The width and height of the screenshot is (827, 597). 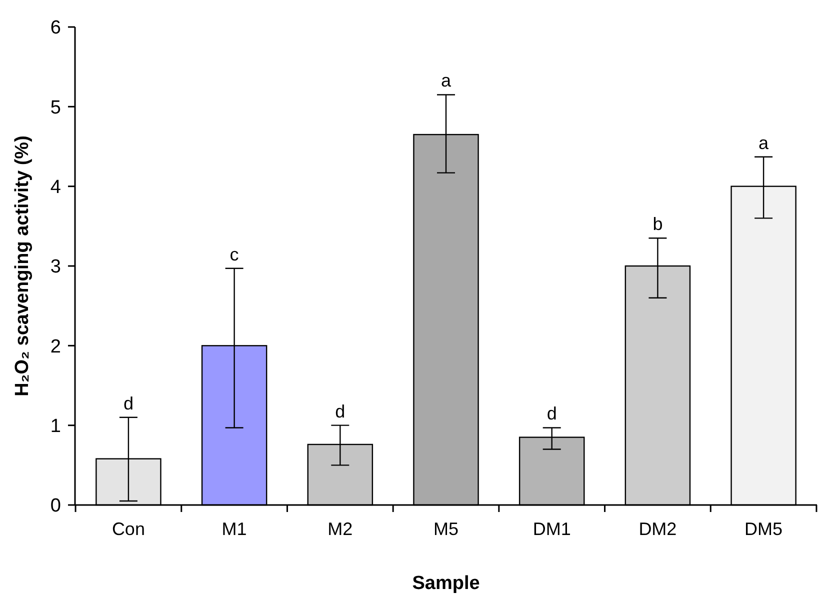 What do you see at coordinates (55, 426) in the screenshot?
I see `y-tick-label: 1` at bounding box center [55, 426].